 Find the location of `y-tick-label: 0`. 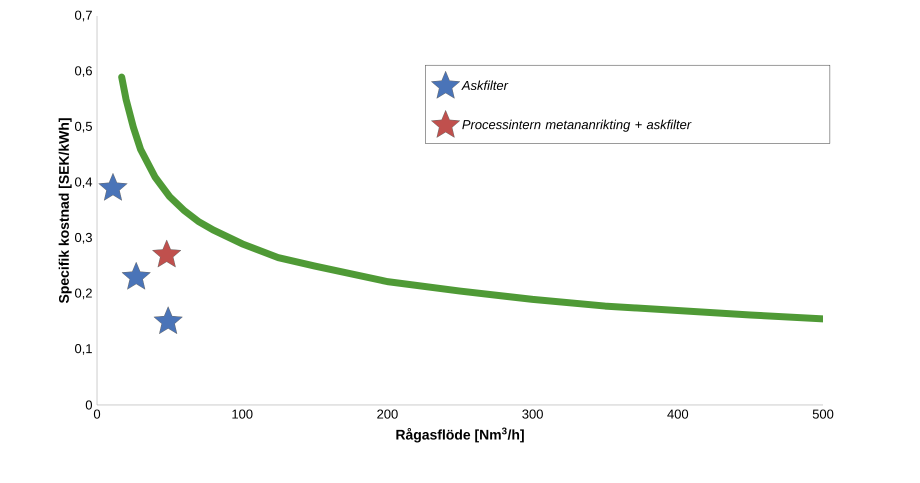

y-tick-label: 0 is located at coordinates (89, 405).